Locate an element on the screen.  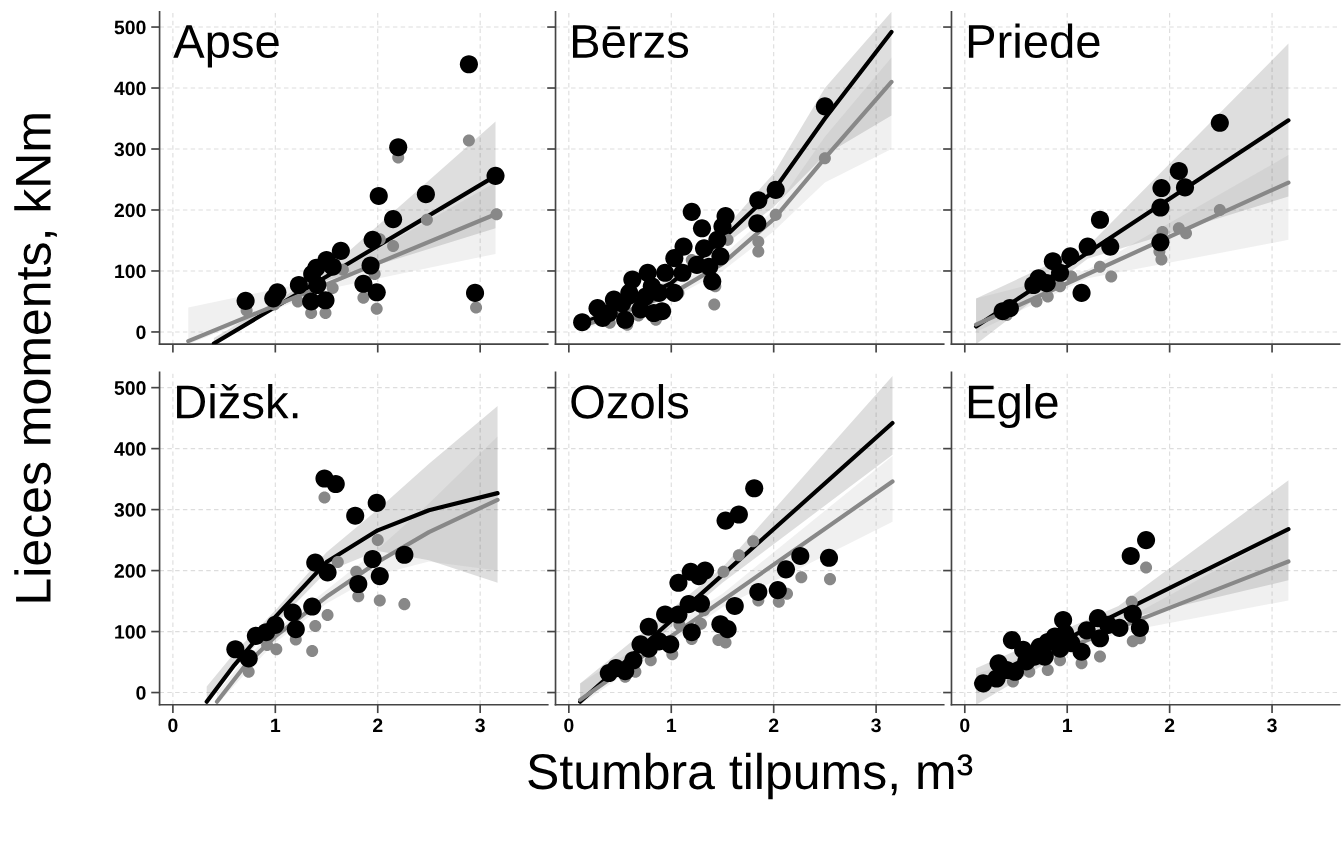
chart-title: Bērzs is located at coordinates (630, 42).